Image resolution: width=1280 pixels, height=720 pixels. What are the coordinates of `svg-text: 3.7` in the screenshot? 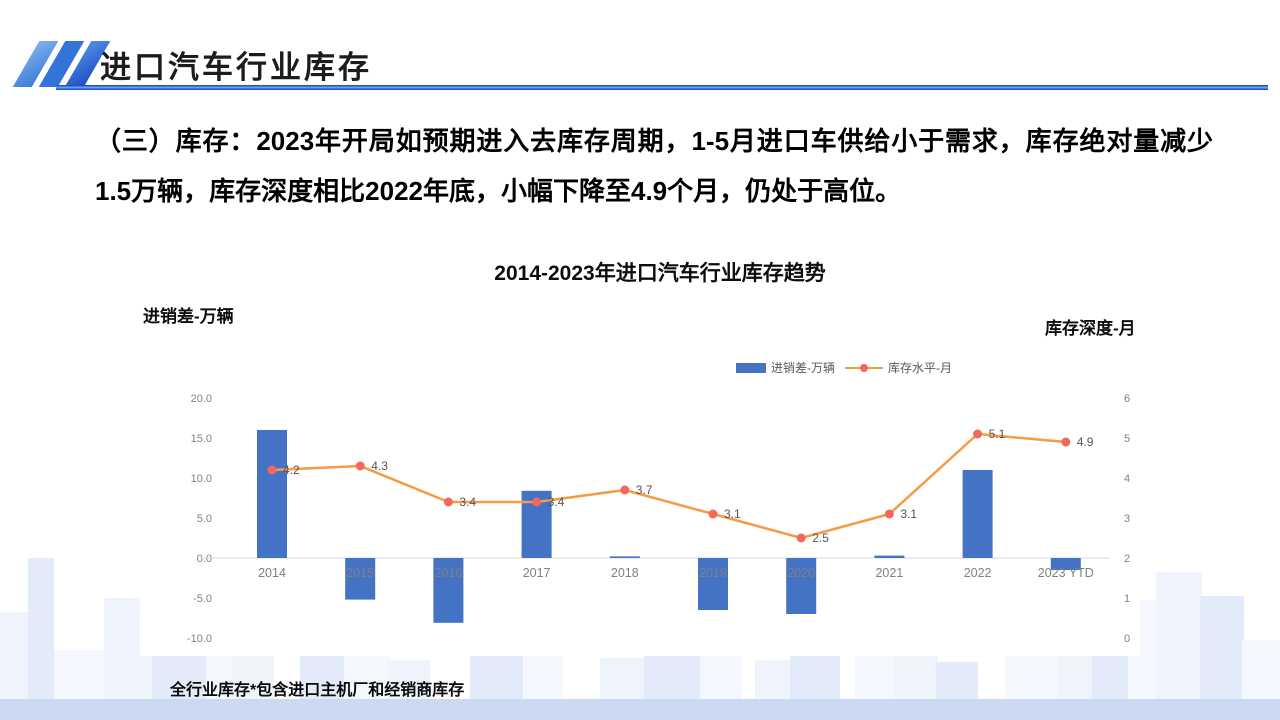 It's located at (644, 490).